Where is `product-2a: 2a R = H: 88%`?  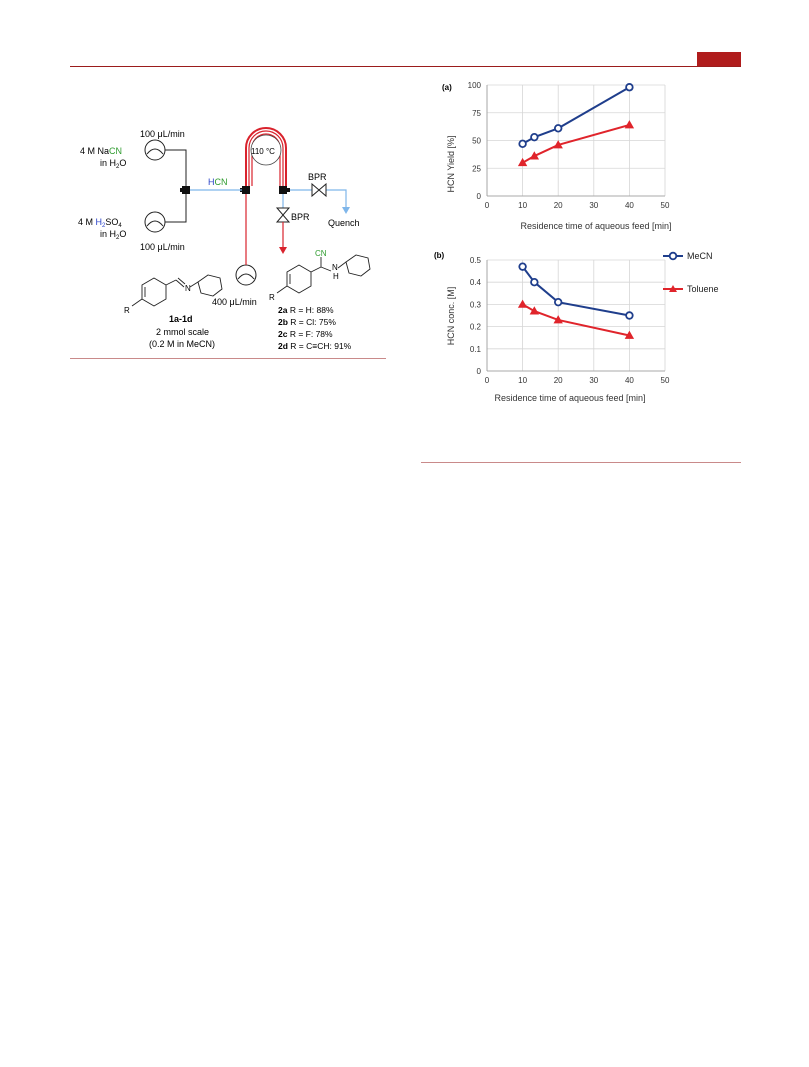
product-2a: 2a R = H: 88% is located at coordinates (306, 310).